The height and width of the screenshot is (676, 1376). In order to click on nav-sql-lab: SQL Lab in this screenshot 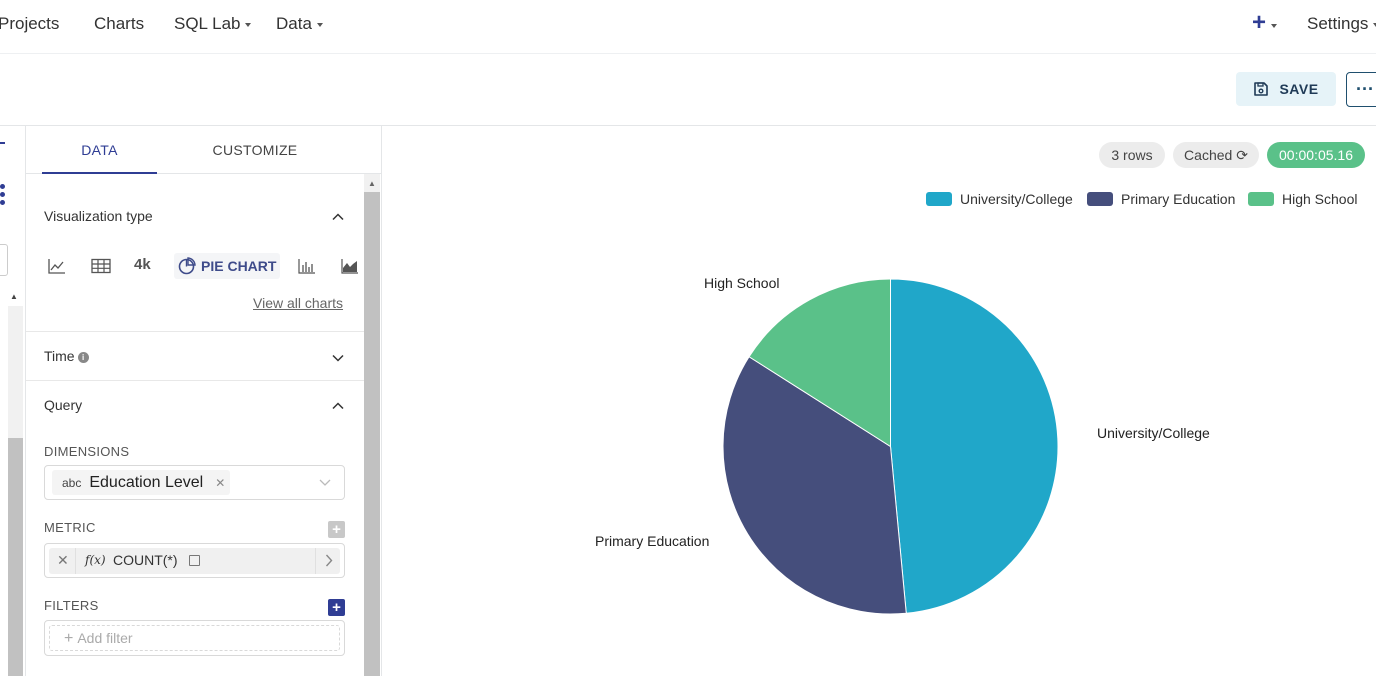, I will do `click(213, 24)`.